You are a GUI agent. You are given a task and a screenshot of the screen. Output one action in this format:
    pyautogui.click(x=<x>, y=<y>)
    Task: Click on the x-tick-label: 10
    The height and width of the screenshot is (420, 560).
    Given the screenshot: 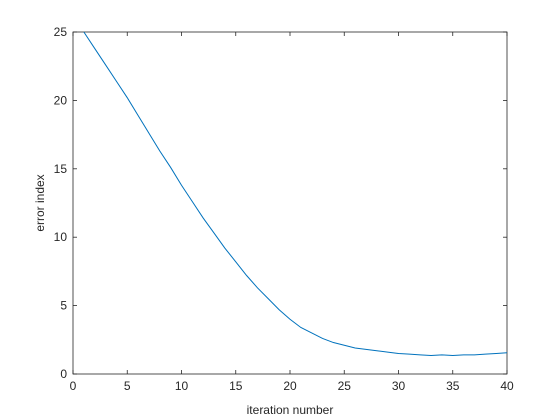 What is the action you would take?
    pyautogui.click(x=182, y=386)
    